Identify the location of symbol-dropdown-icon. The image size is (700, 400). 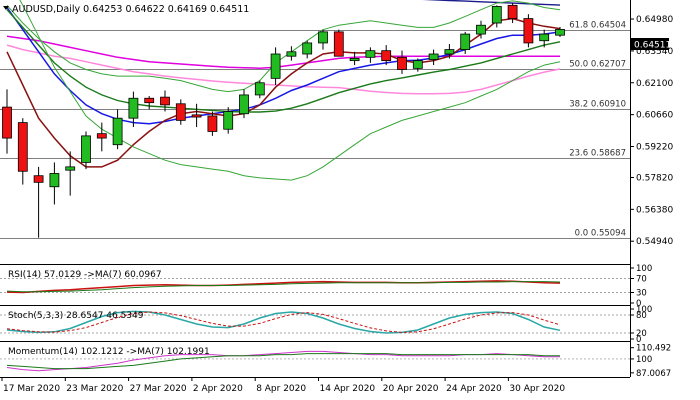
(6, 8).